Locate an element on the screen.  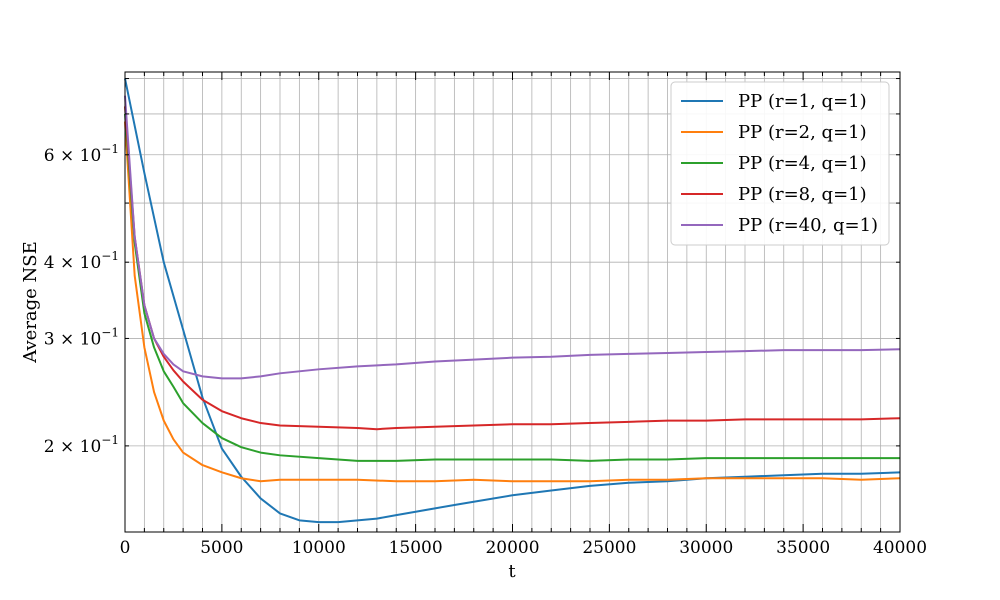
y-axis-label: Average NSE is located at coordinates (30, 302).